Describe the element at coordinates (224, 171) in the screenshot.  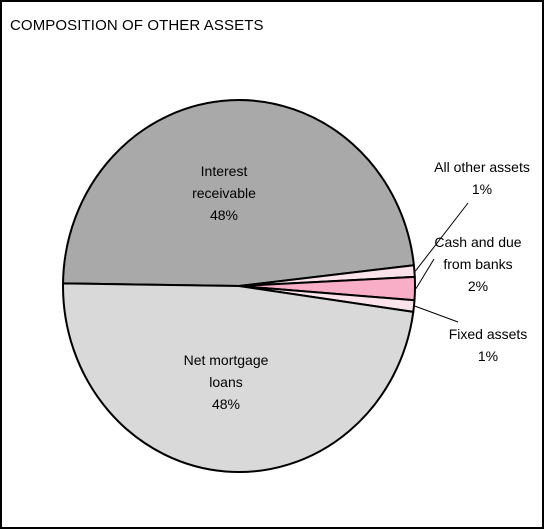
I see `slice-label-interest-receivable-line1: Interest` at that location.